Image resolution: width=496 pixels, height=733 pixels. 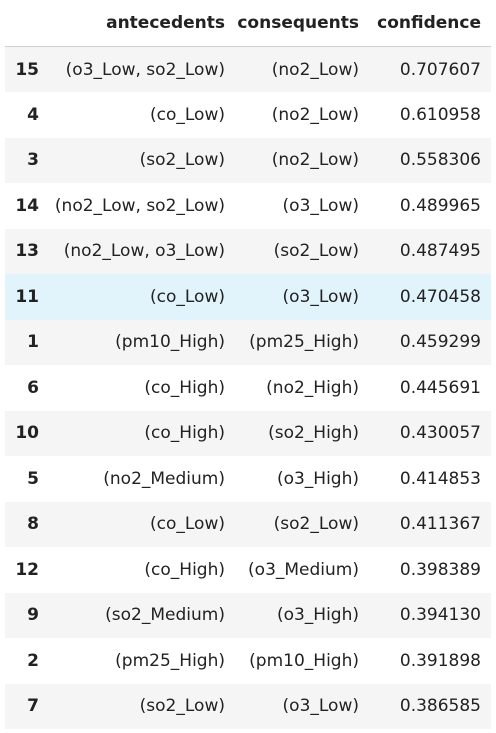 What do you see at coordinates (248, 160) in the screenshot?
I see `table-row: 3 (so2_Low) (no2_Low) 0.558306` at bounding box center [248, 160].